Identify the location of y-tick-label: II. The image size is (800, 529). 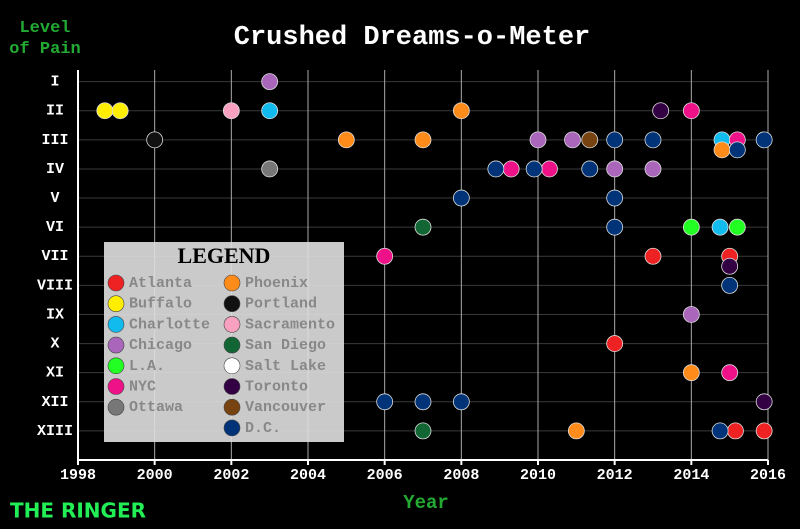
(55, 111).